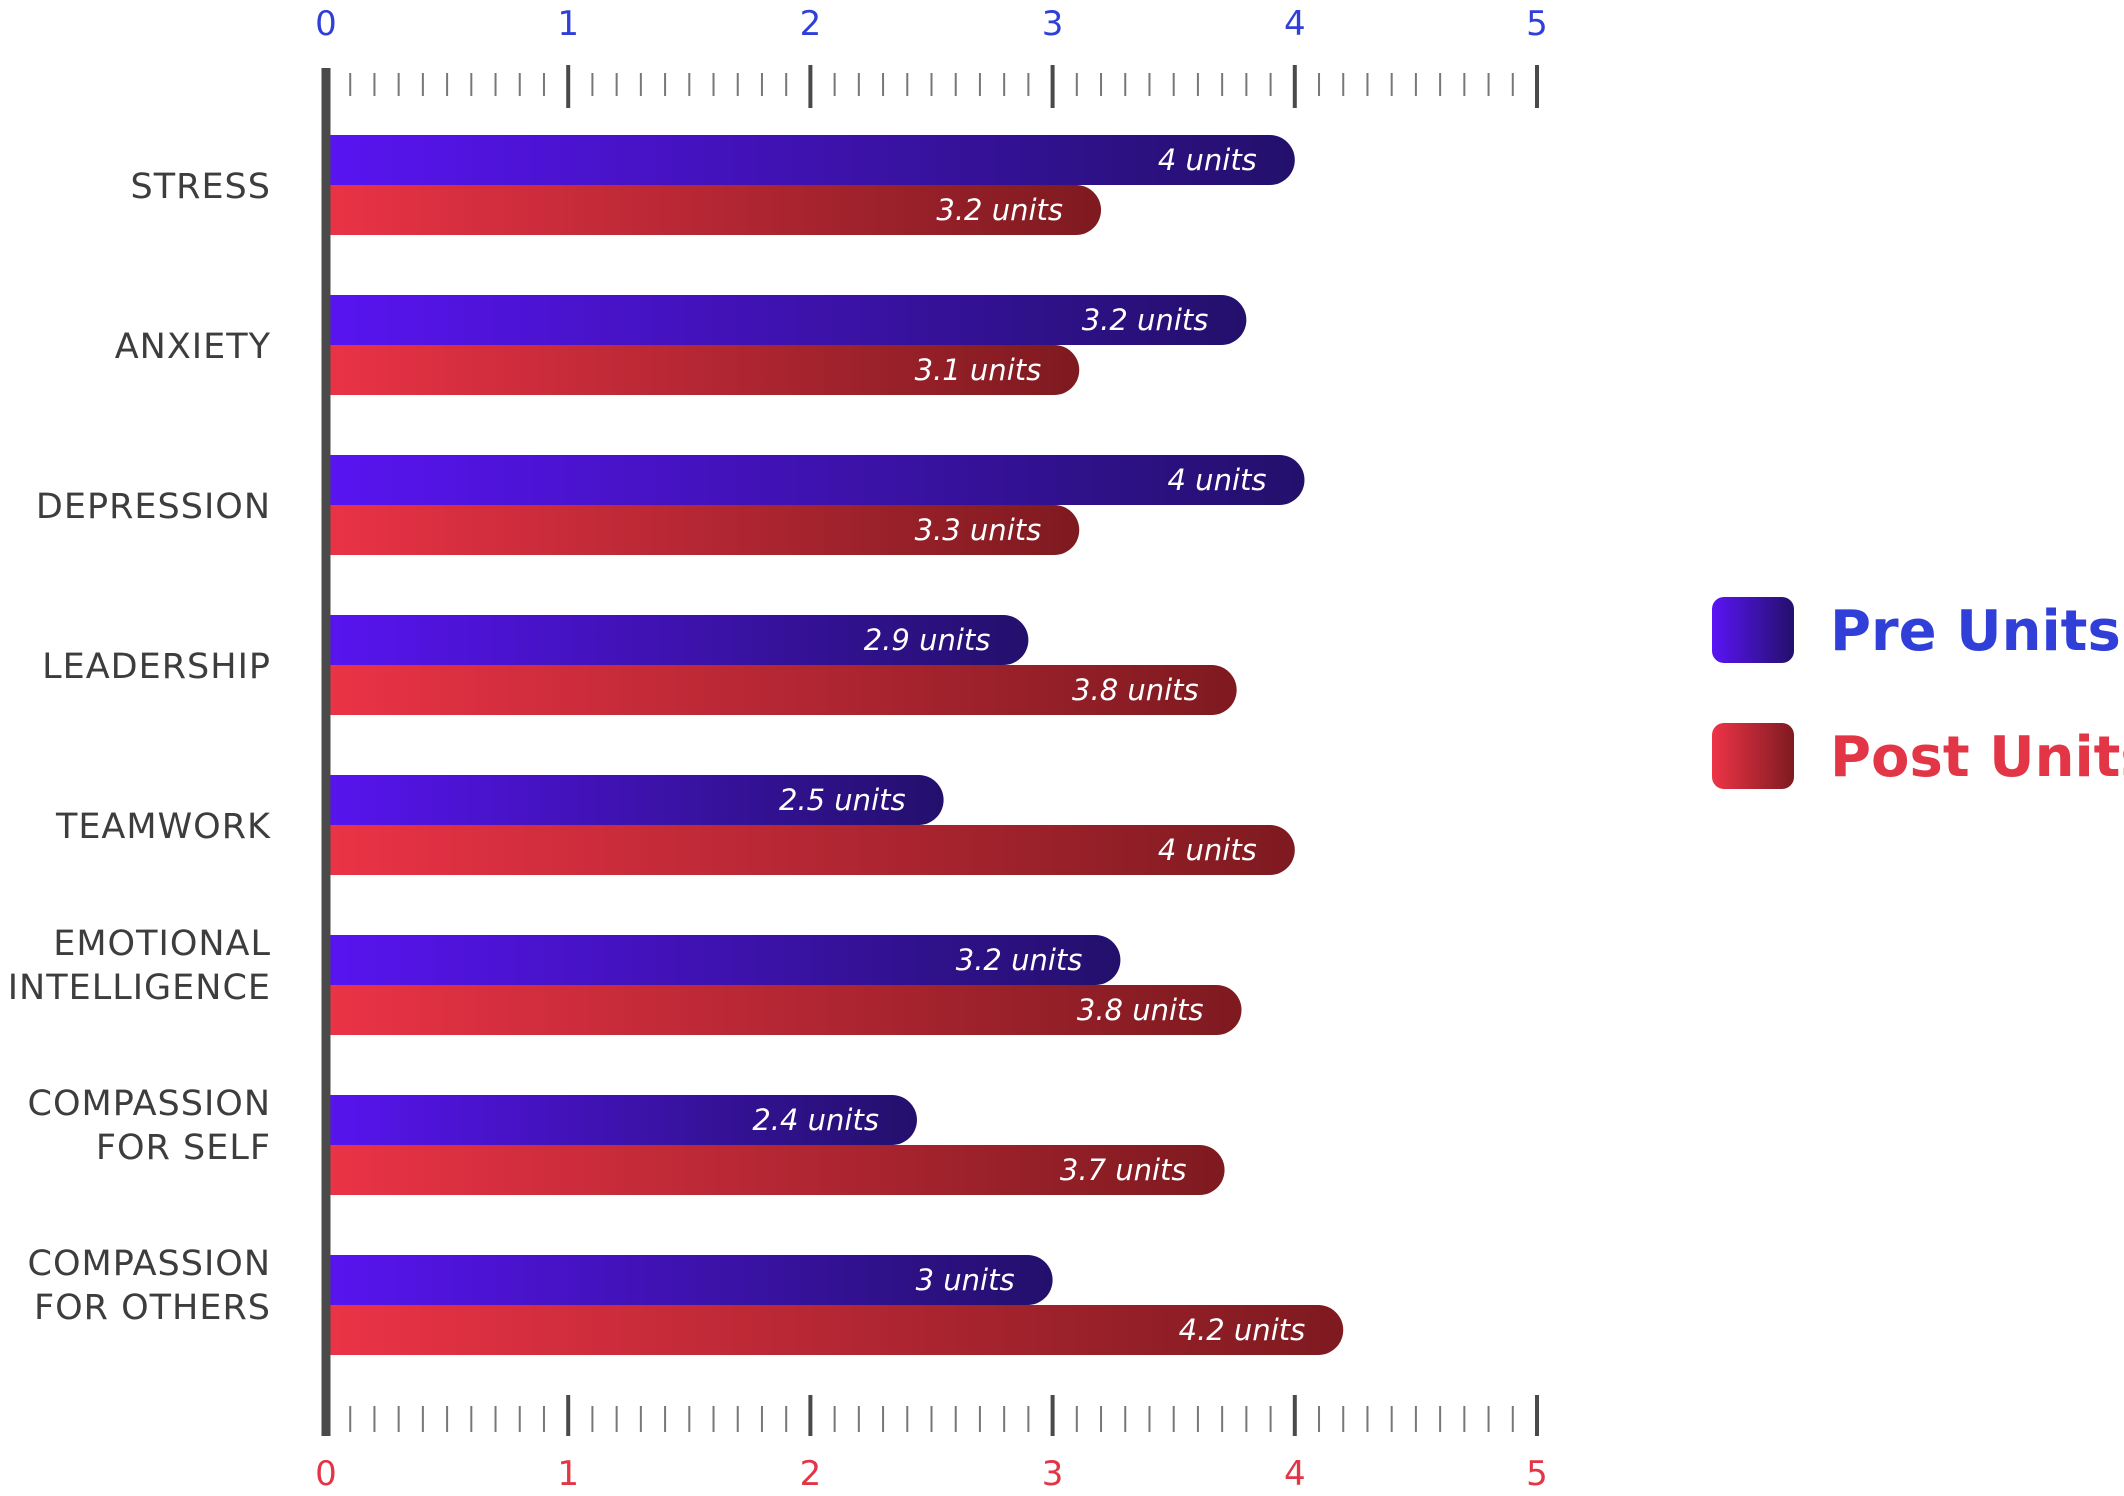 The width and height of the screenshot is (2124, 1496). I want to click on tick-label-bottom: 0, so click(326, 1474).